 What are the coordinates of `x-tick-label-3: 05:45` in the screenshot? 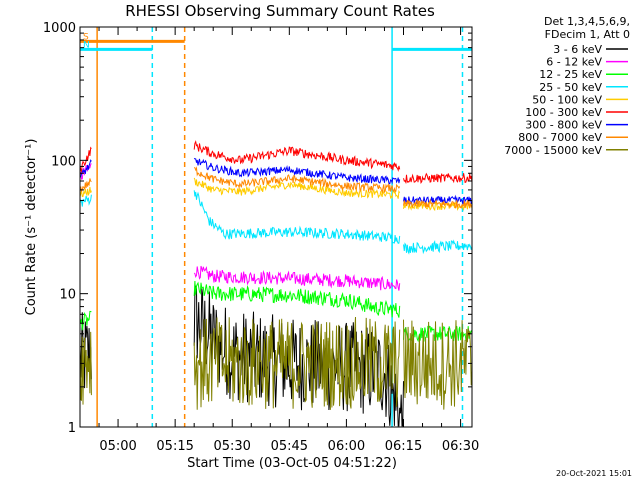 It's located at (289, 446).